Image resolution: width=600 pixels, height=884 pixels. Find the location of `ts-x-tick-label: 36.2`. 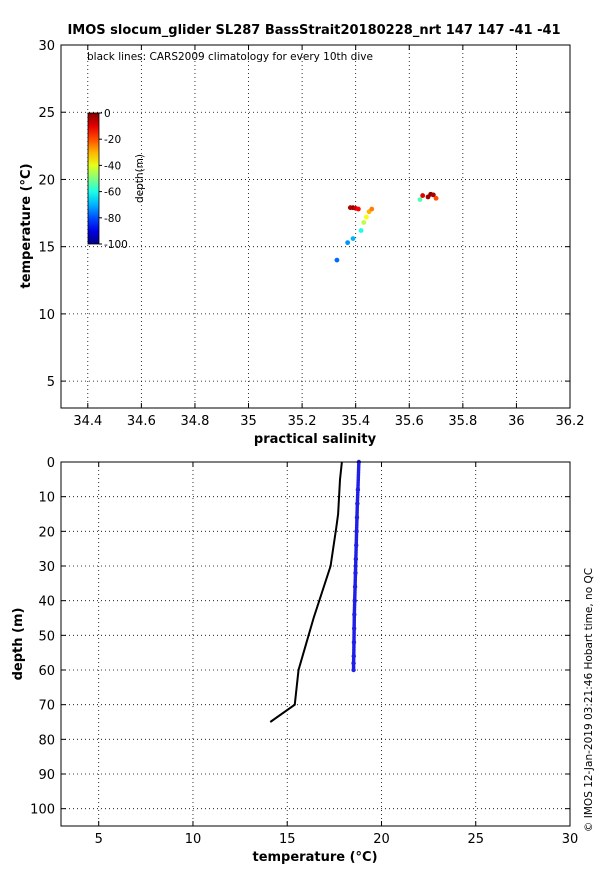

ts-x-tick-label: 36.2 is located at coordinates (570, 421).